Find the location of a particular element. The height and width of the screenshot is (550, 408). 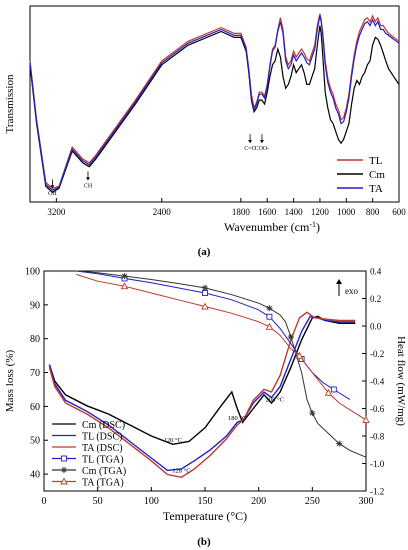

thermal-legend-marker-tl-tga is located at coordinates (64, 458).